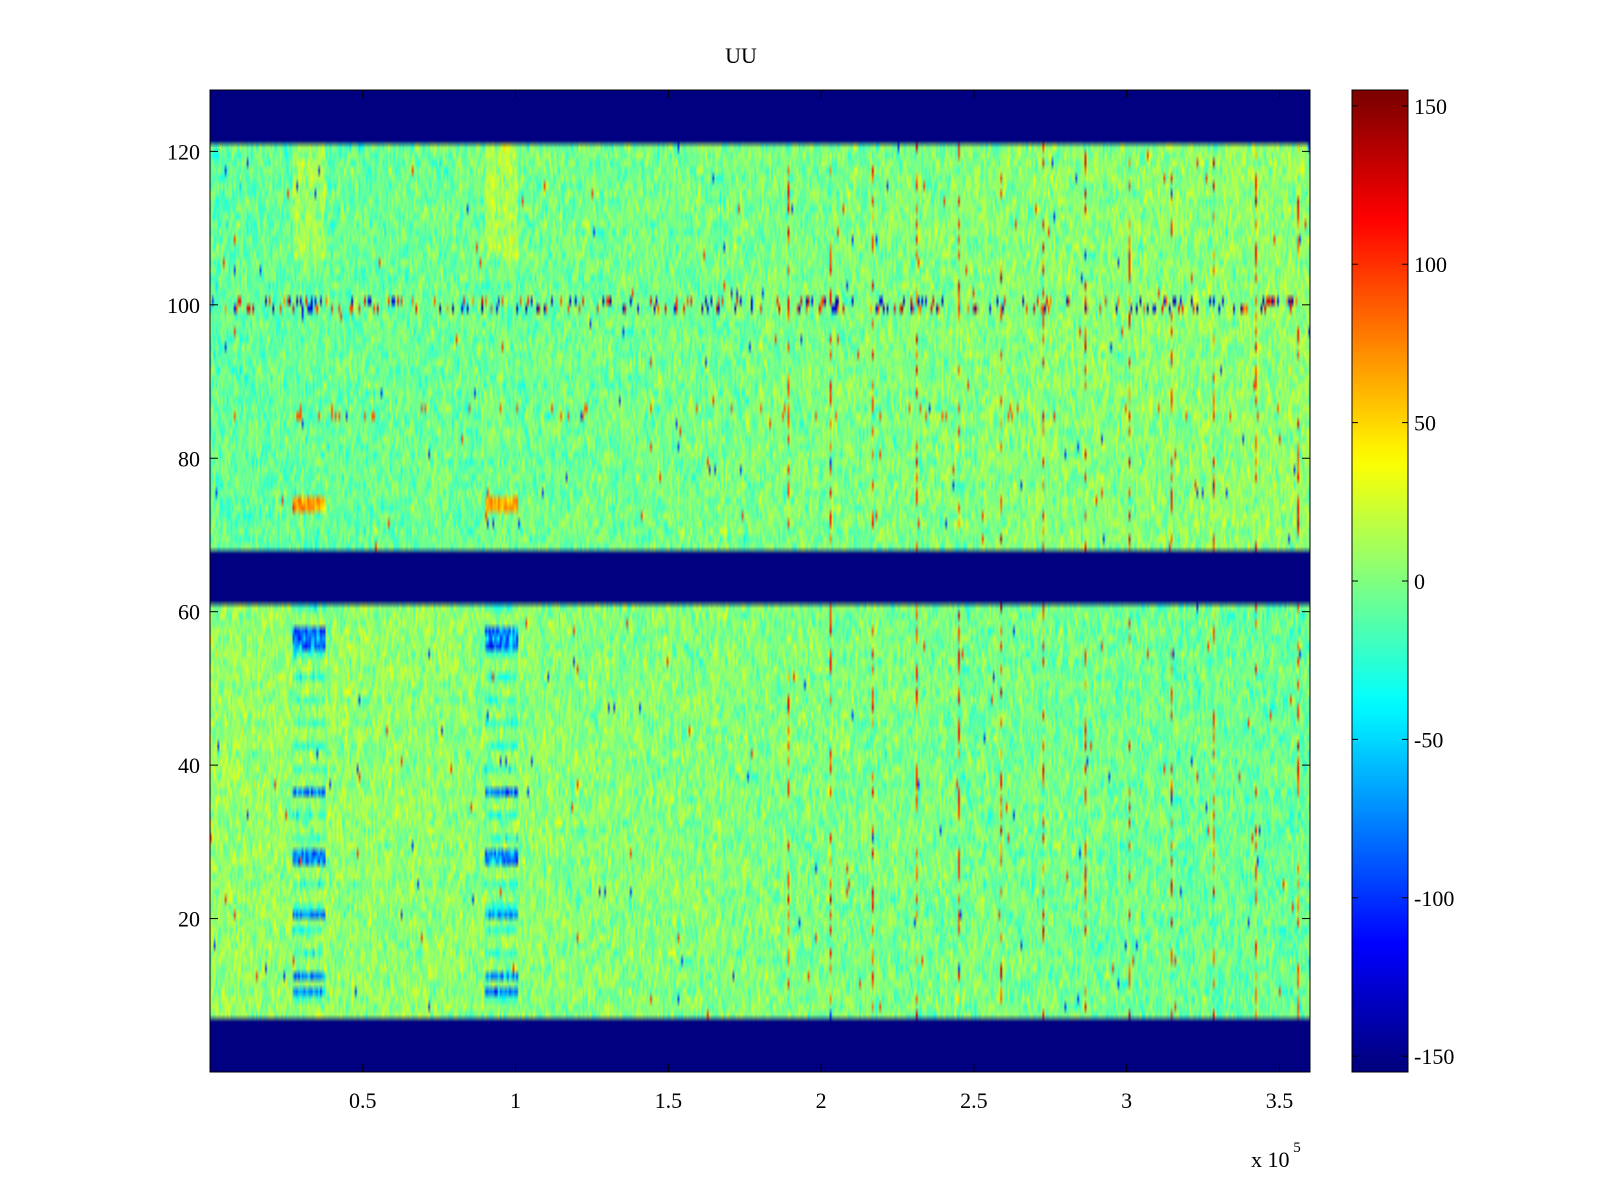 This screenshot has height=1200, width=1600. Describe the element at coordinates (363, 1100) in the screenshot. I see `x-tick-label: 0.5` at that location.